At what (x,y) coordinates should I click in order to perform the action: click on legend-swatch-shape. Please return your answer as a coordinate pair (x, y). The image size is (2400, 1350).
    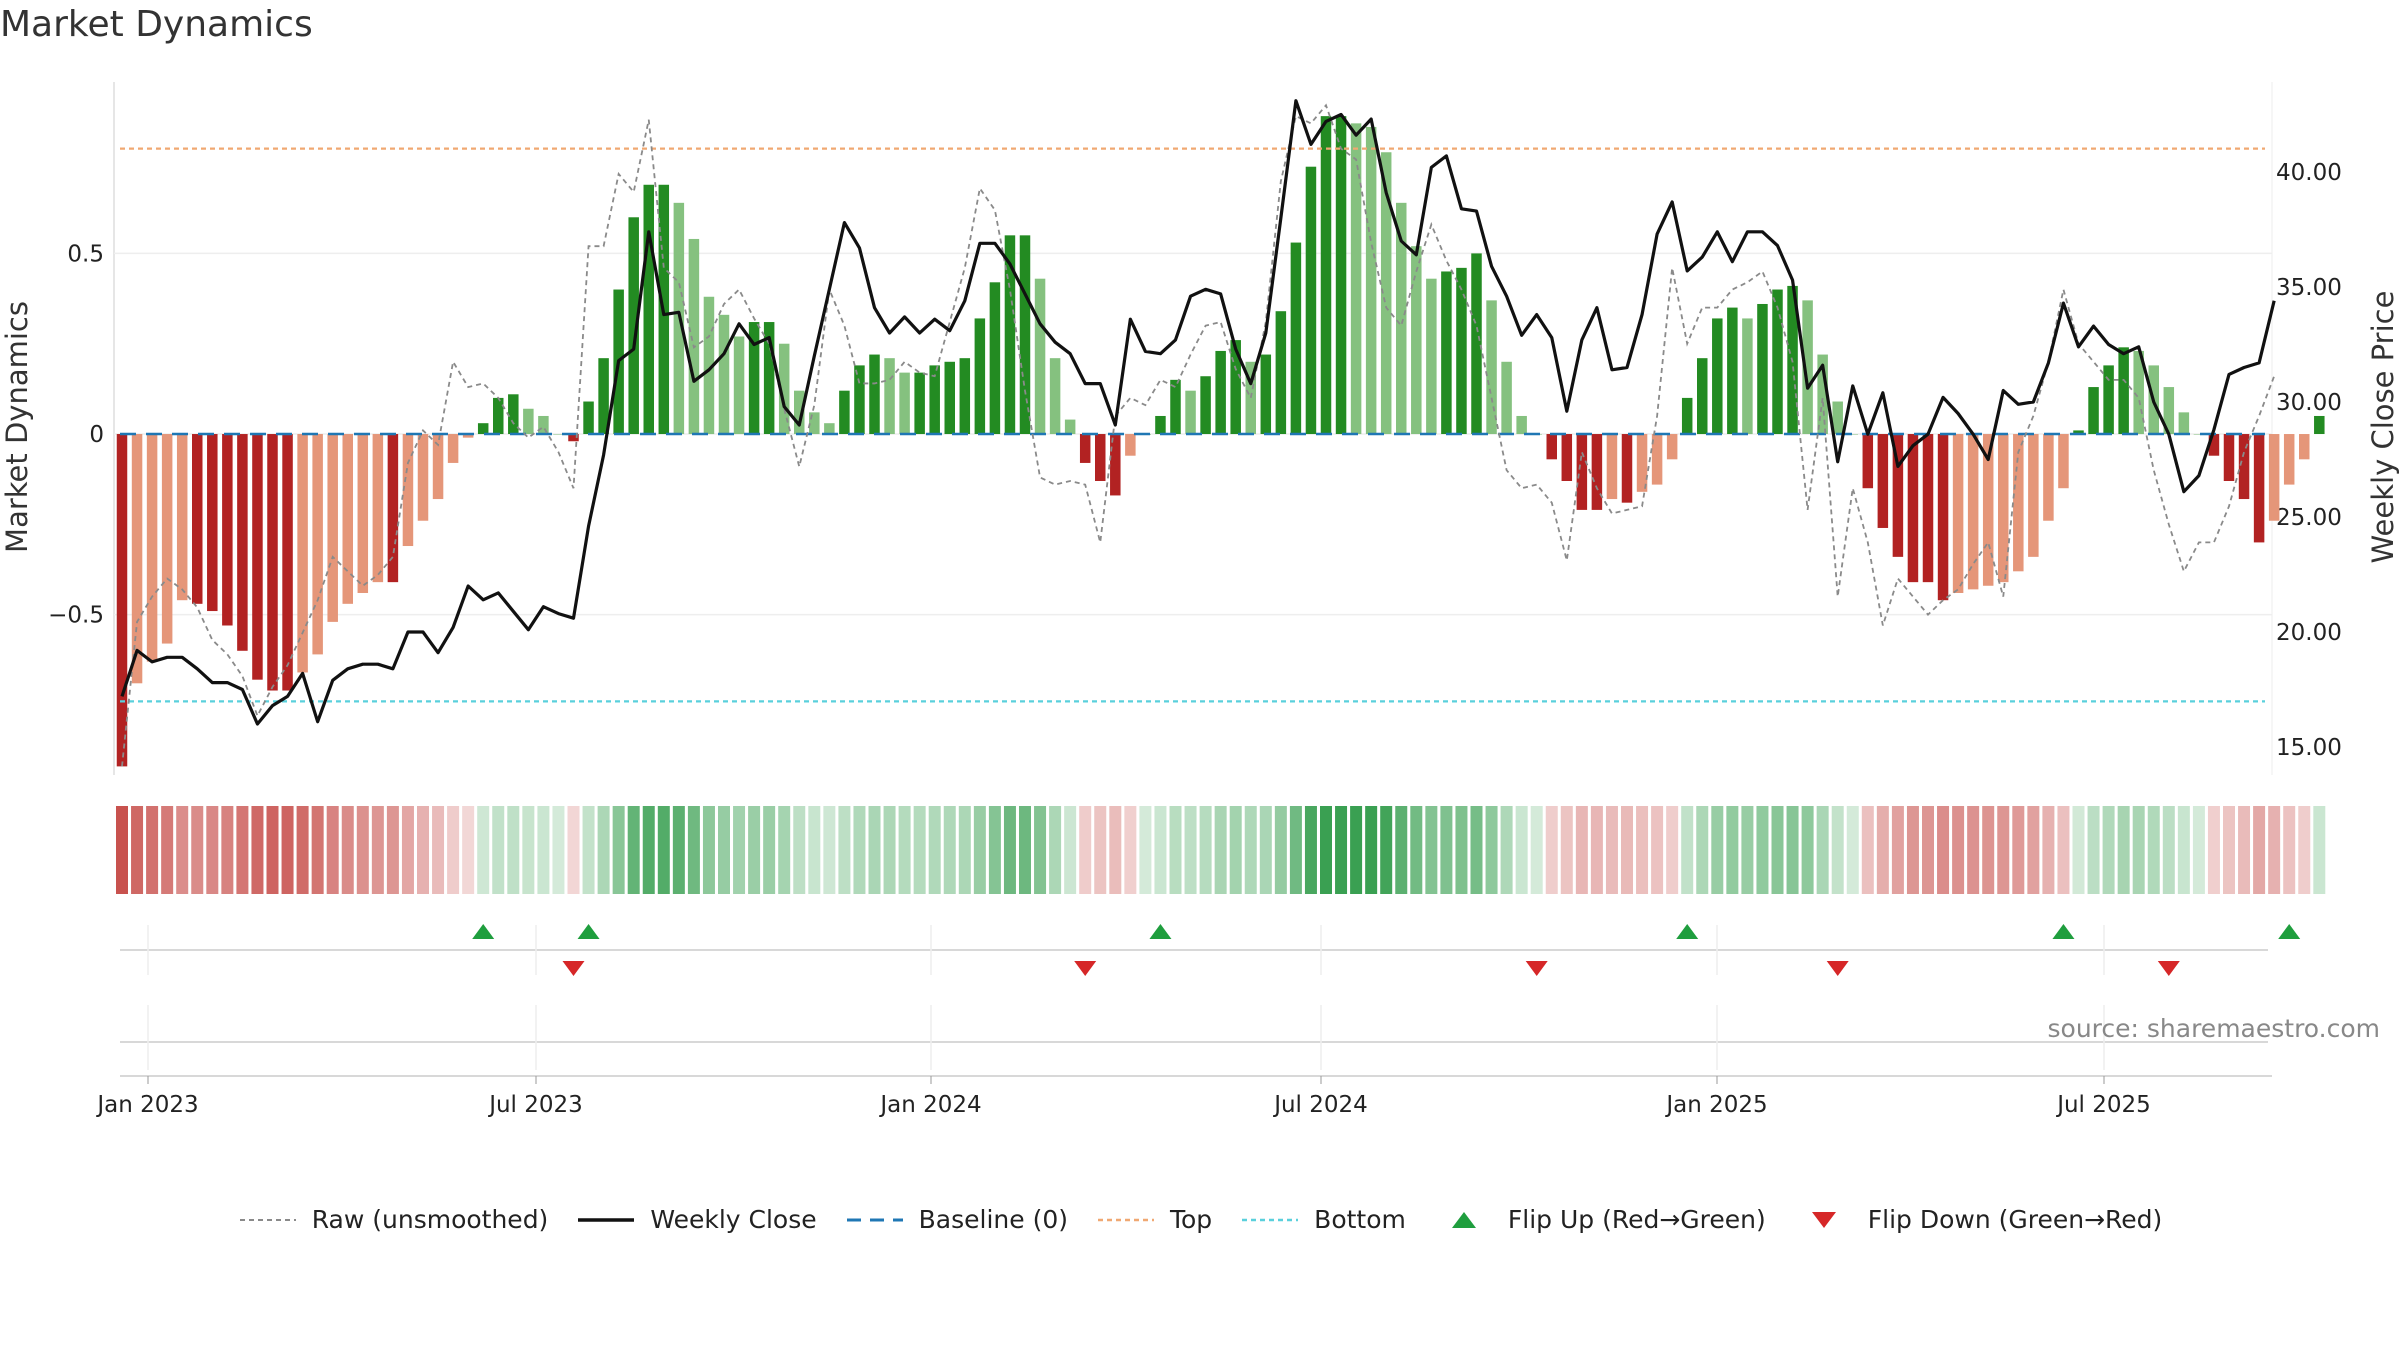
    Looking at the image, I should click on (1823, 1219).